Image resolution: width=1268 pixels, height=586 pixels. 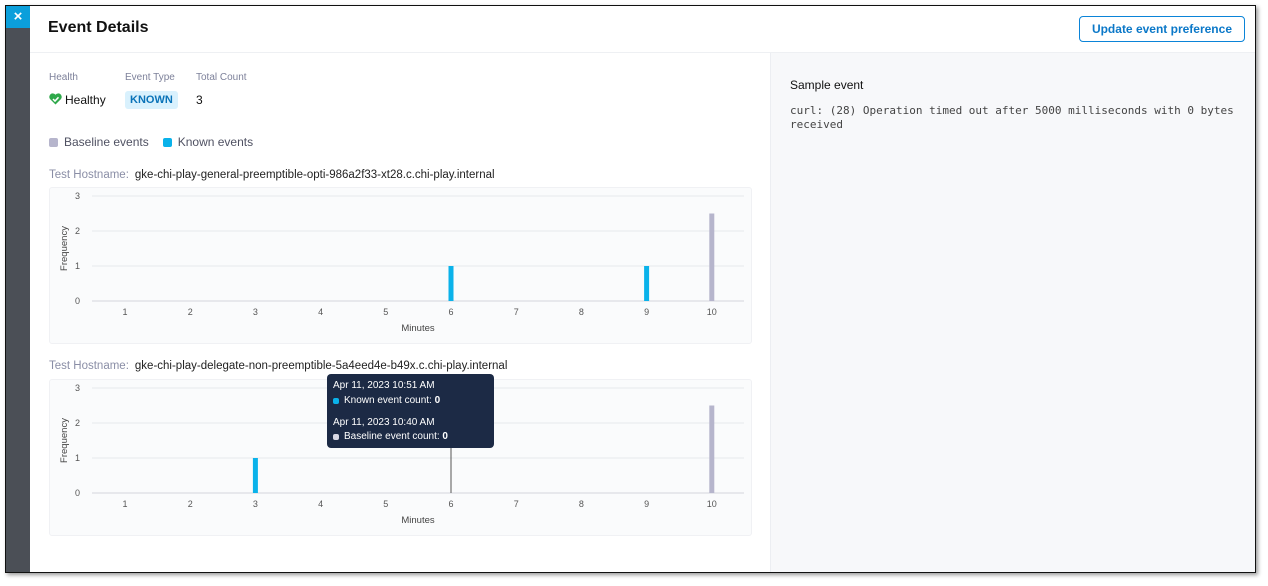 I want to click on legend-known: Known events, so click(x=208, y=142).